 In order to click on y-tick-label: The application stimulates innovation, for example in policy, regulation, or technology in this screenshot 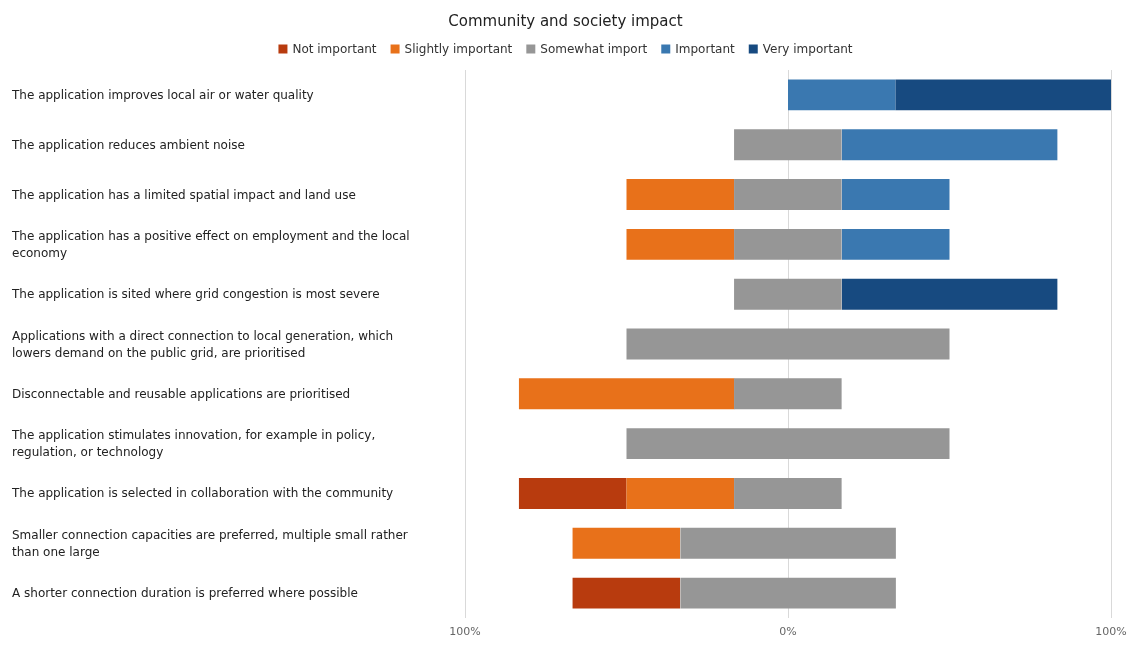, I will do `click(195, 444)`.